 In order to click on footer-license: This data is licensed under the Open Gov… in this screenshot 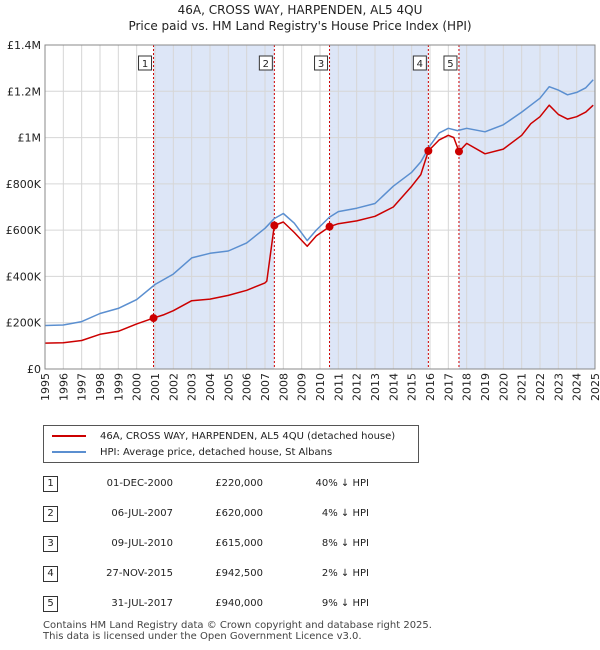, I will do `click(202, 636)`.